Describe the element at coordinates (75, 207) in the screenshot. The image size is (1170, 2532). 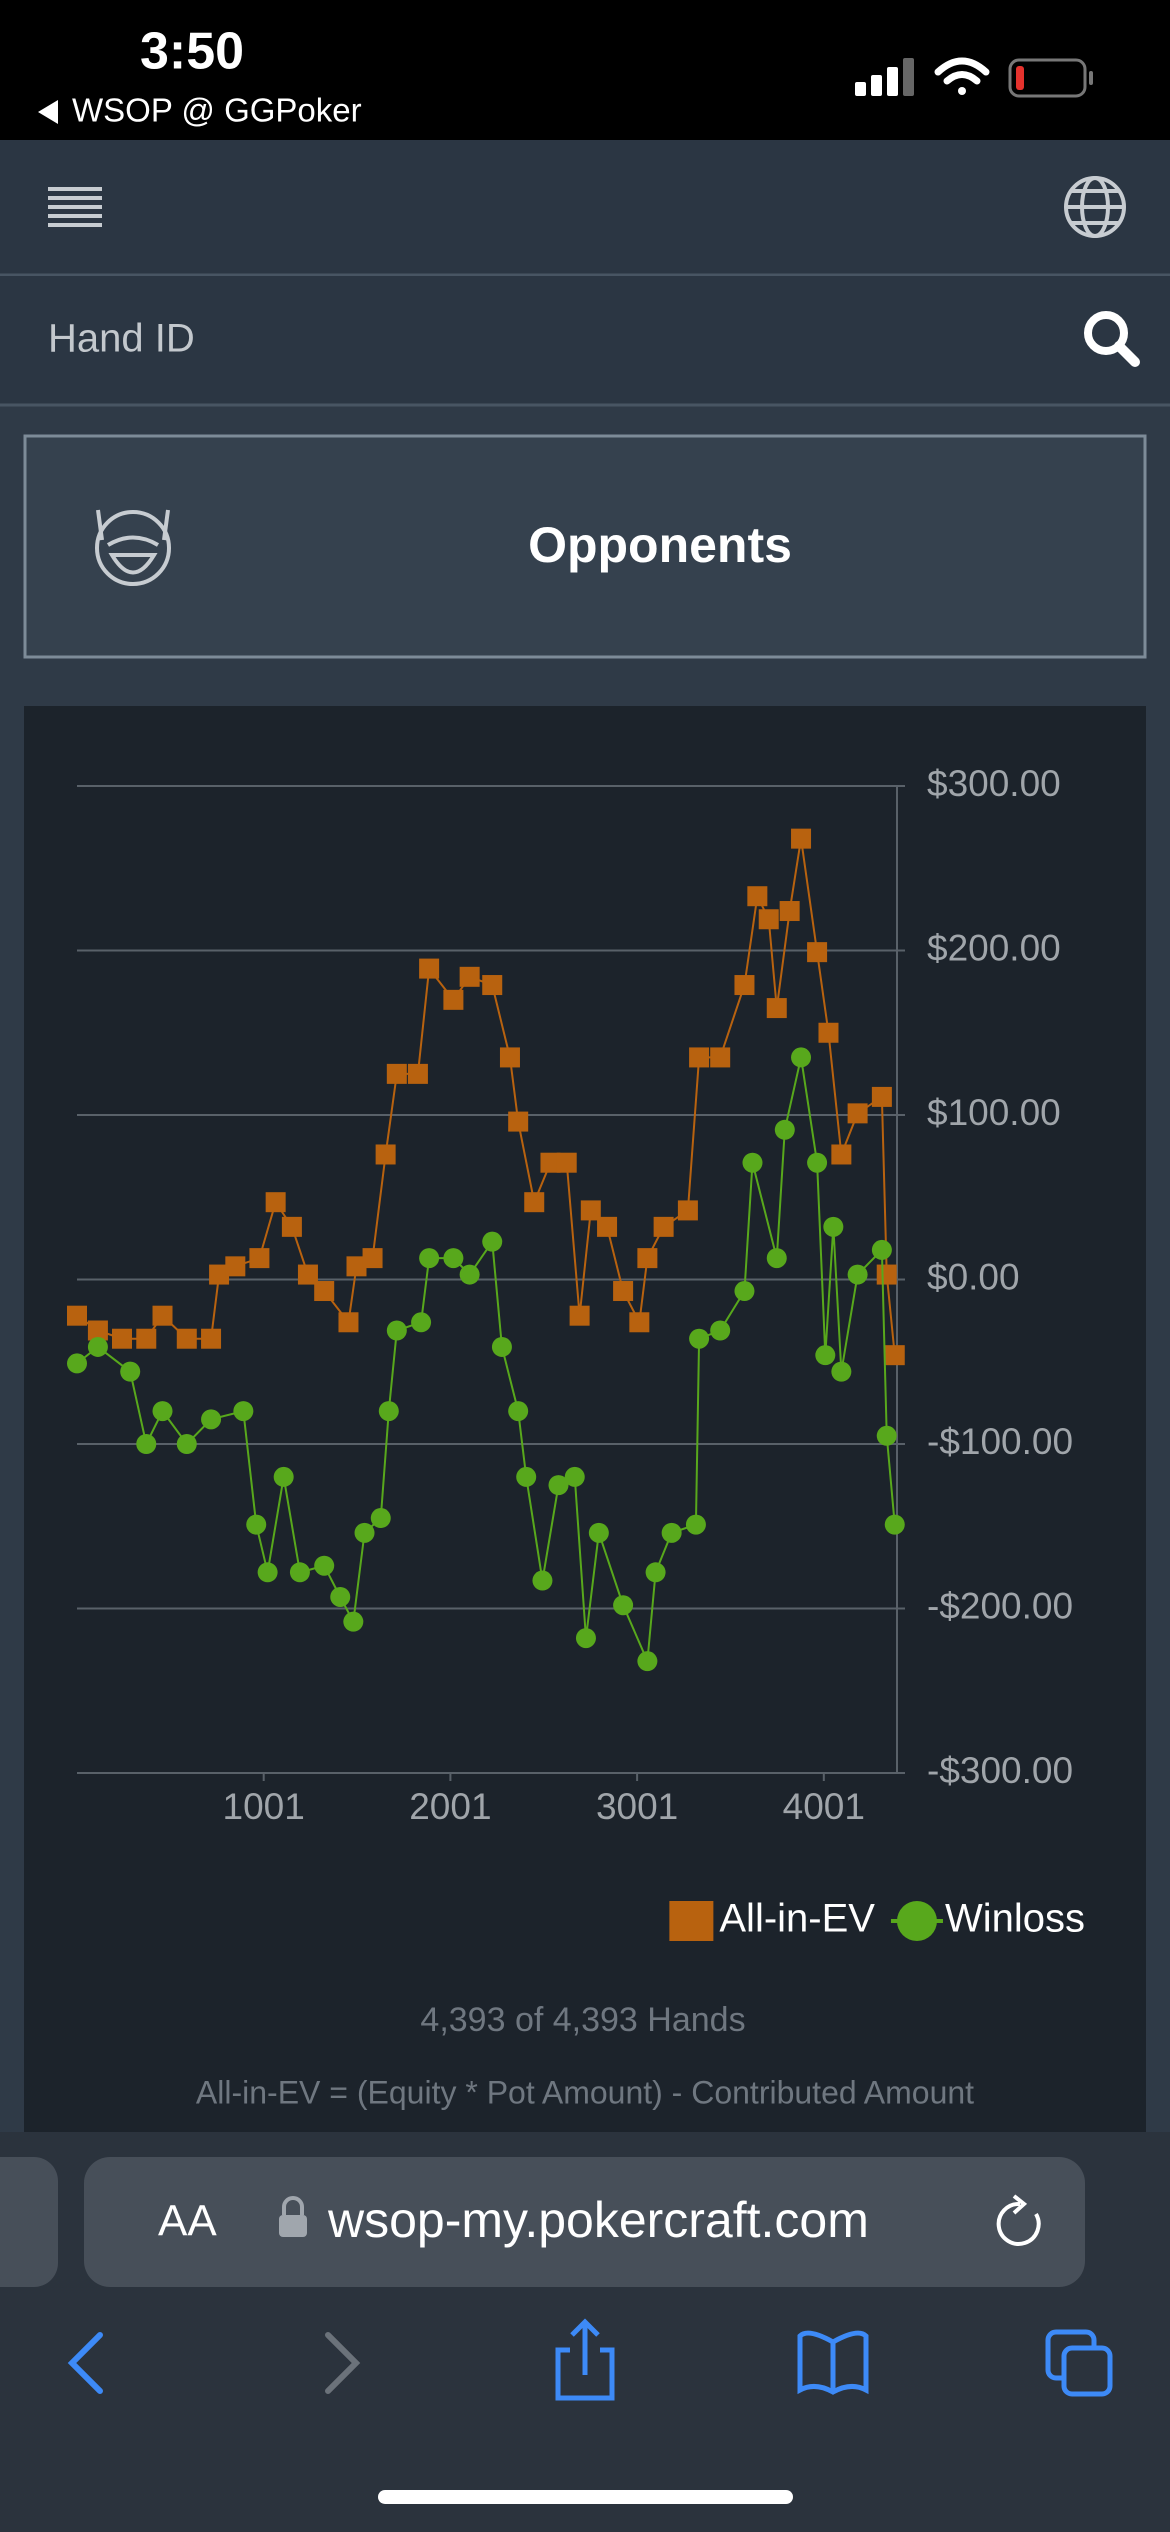
I see `menu-icon` at that location.